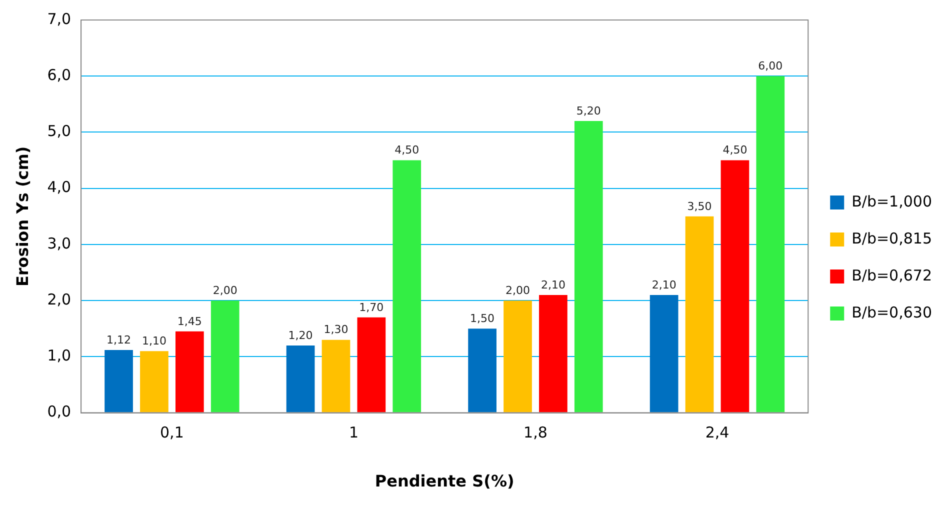 This screenshot has height=506, width=952. I want to click on data-label: 1,50, so click(482, 318).